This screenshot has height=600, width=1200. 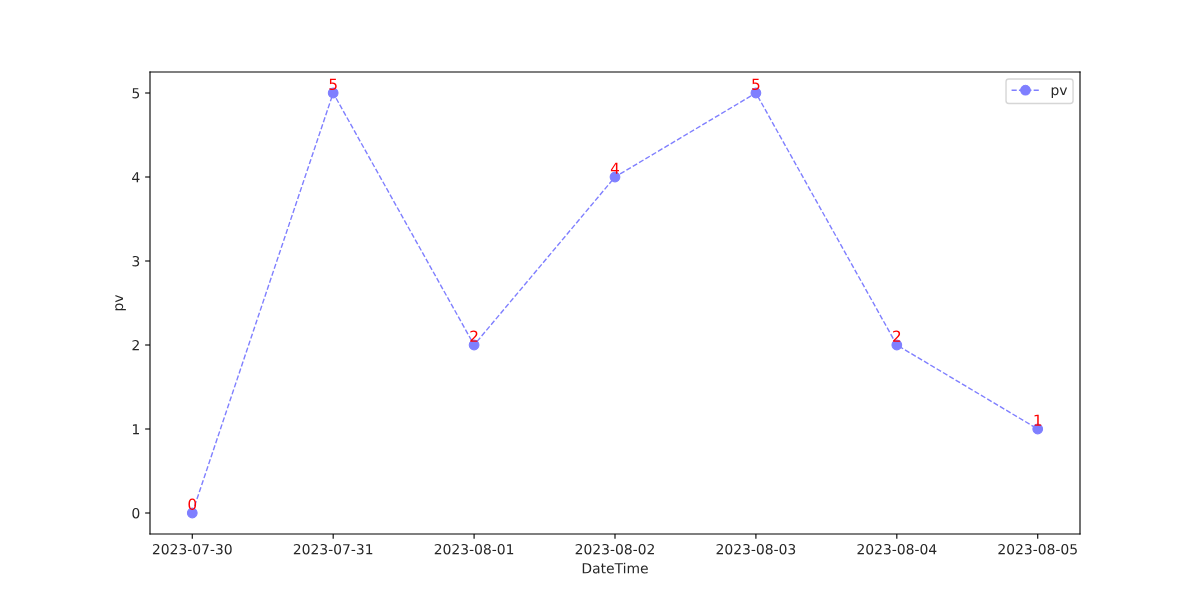 I want to click on legend-label: pv, so click(x=1059, y=92).